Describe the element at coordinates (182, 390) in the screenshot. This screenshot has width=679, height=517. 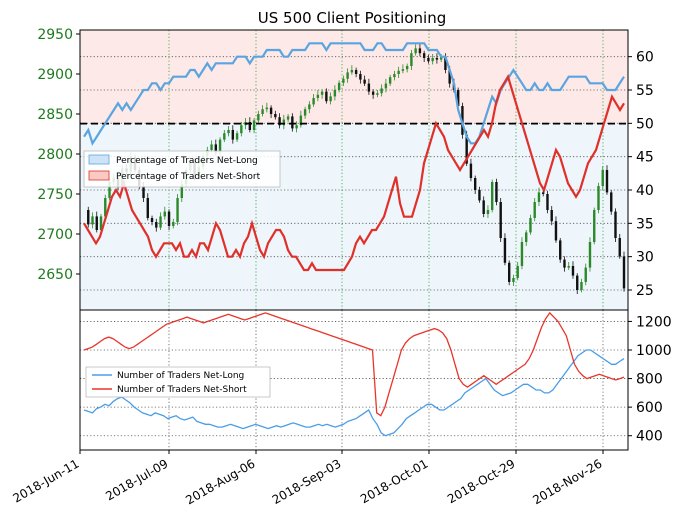
I see `net-short-count-legend-label: Number of Traders Net-Short` at that location.